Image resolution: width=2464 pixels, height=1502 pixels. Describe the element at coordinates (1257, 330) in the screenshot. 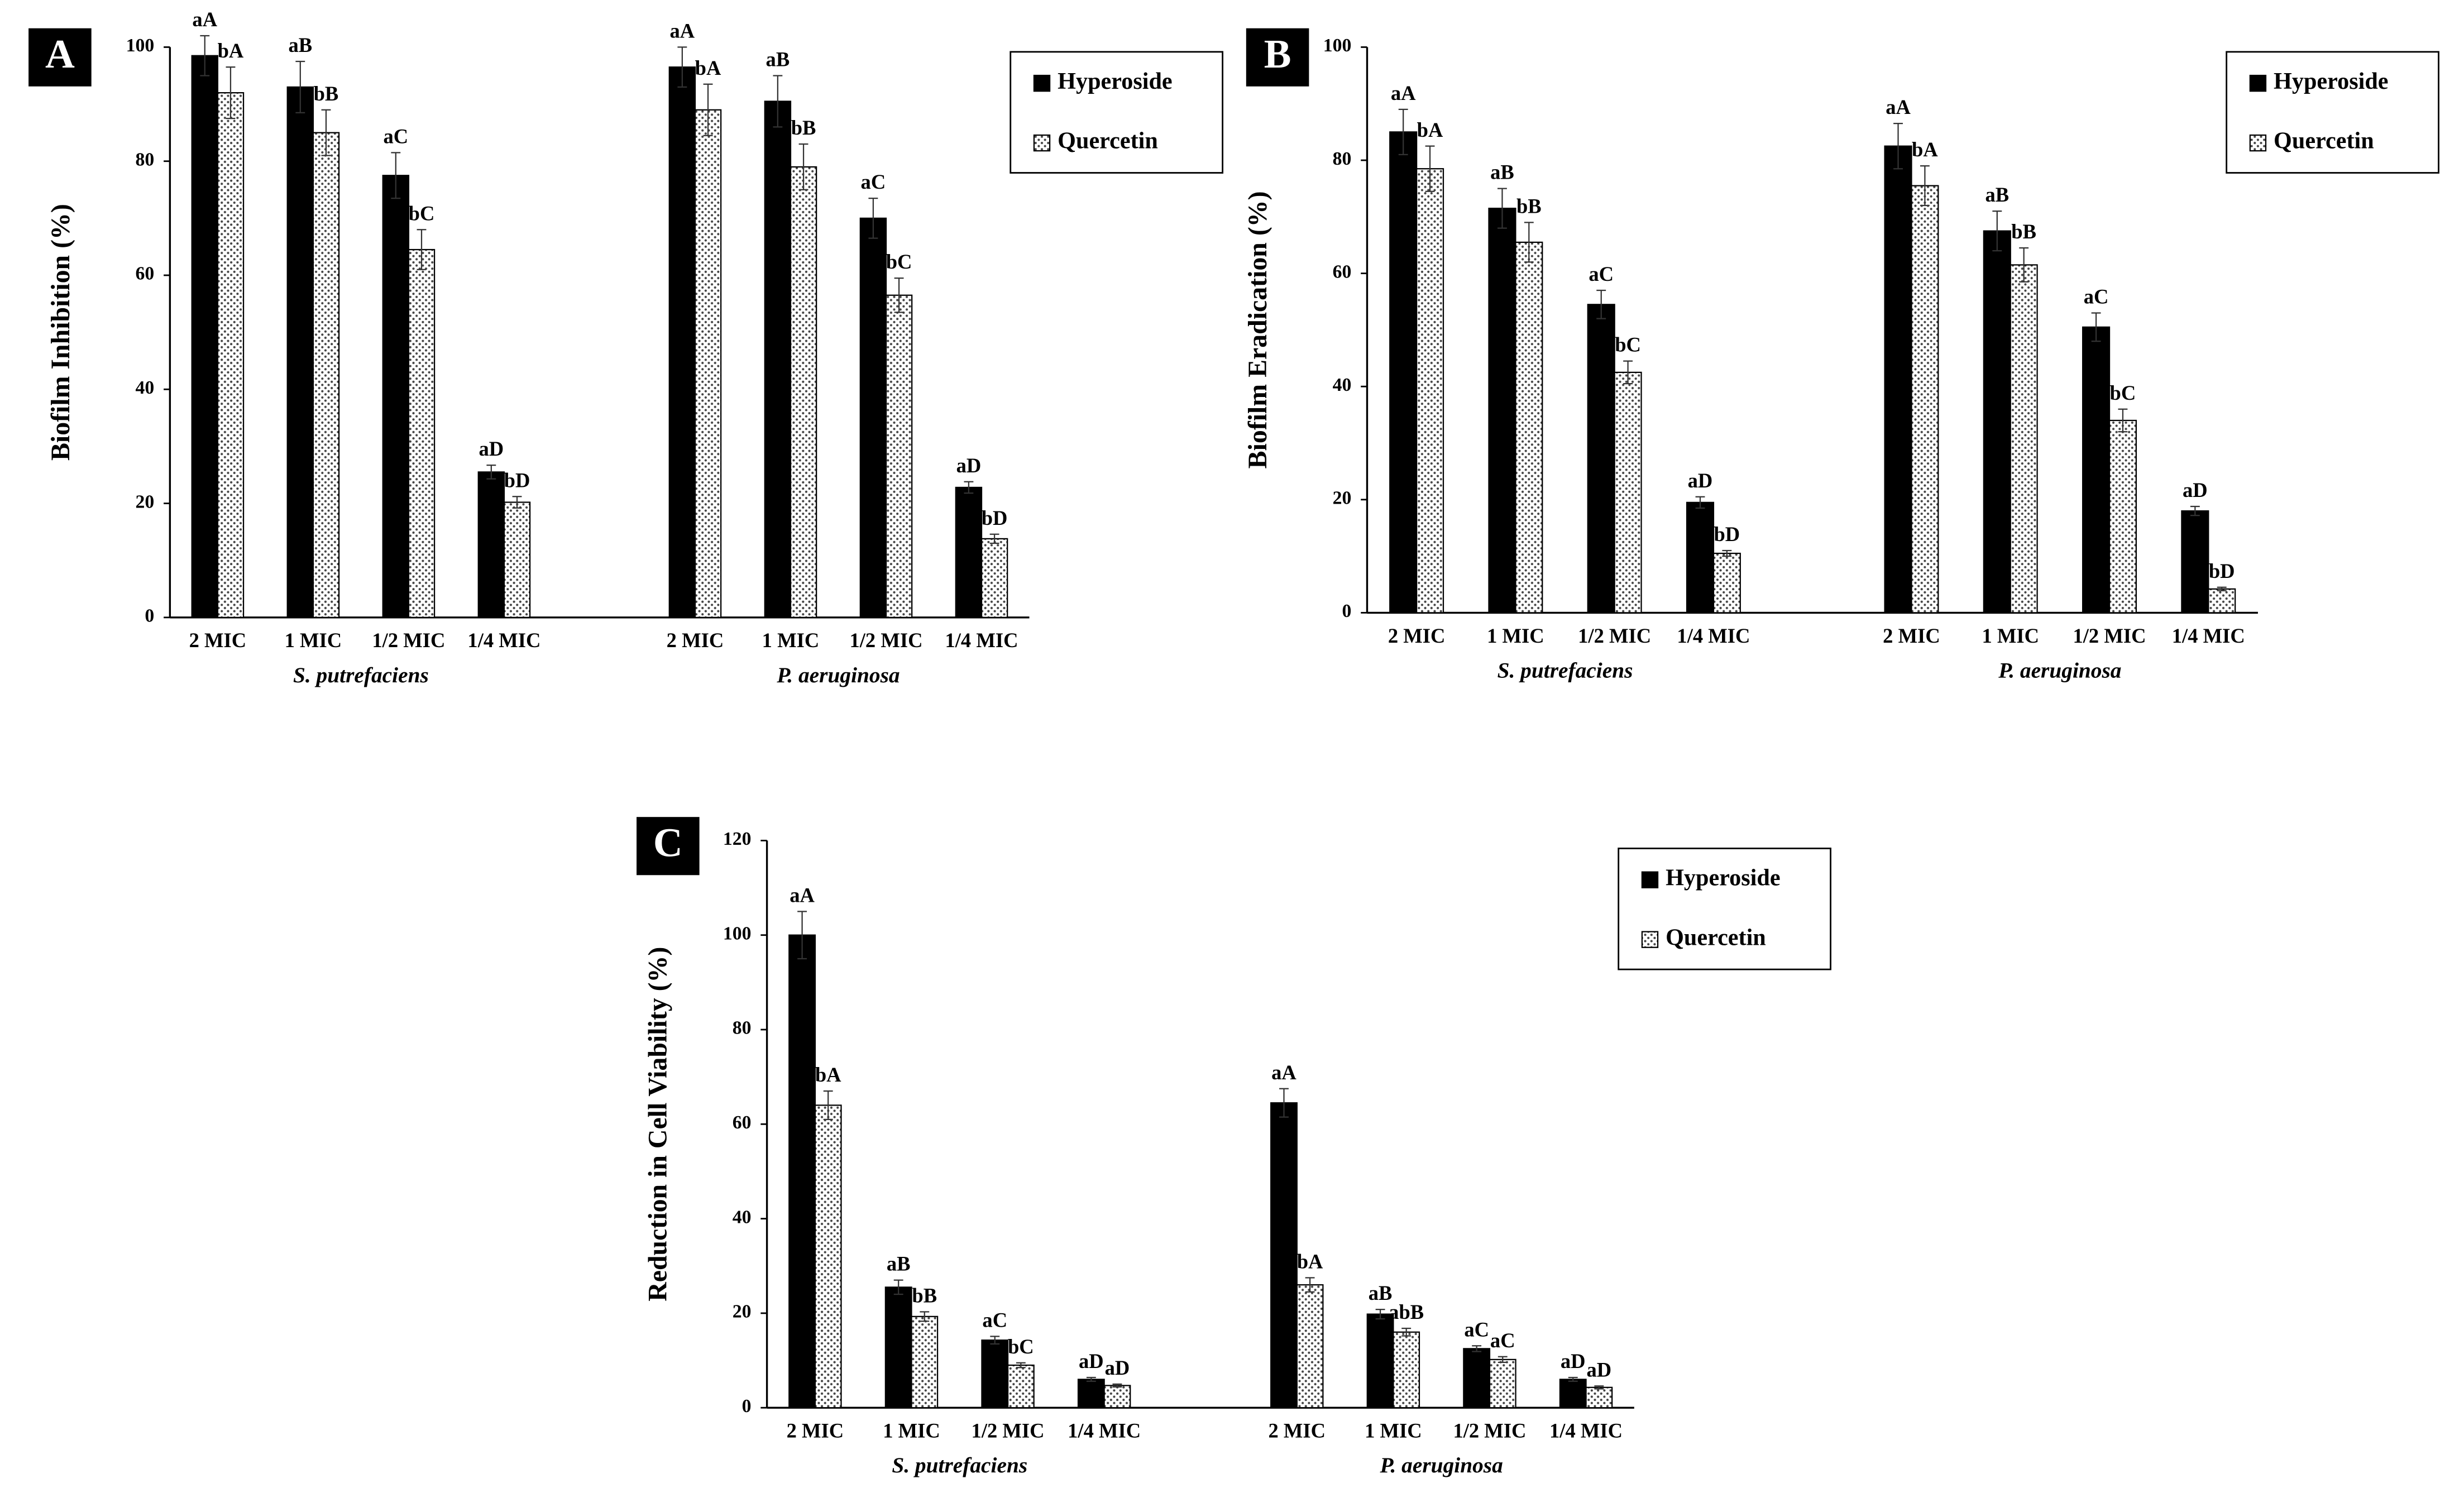

I see `y-axis-label: Biofilm Eradication (%)` at that location.